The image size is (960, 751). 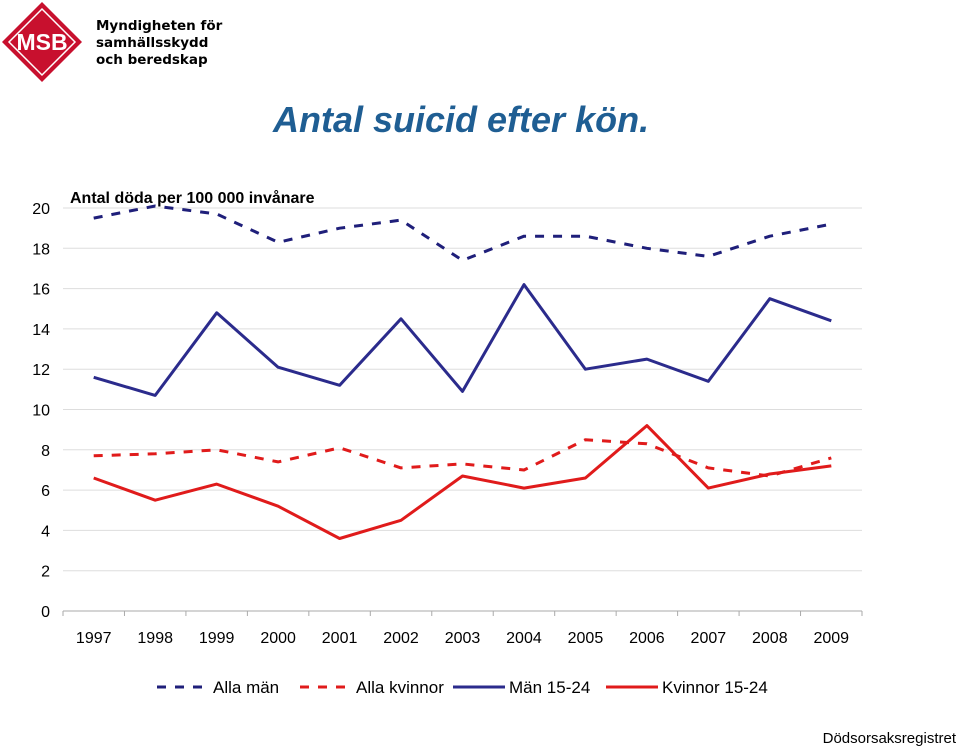 What do you see at coordinates (41, 411) in the screenshot?
I see `y-tick-label: 10` at bounding box center [41, 411].